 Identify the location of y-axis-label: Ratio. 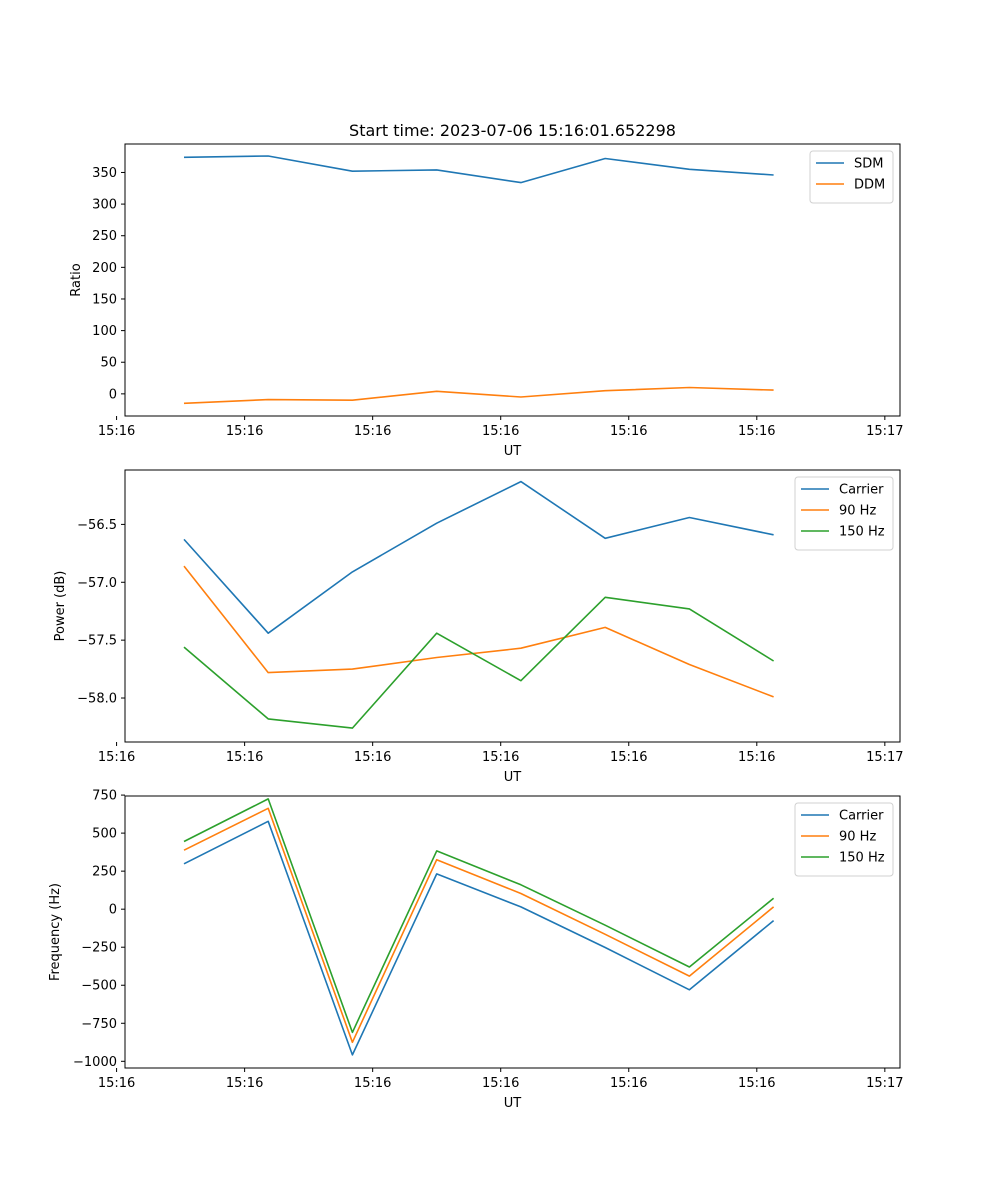
(76, 279).